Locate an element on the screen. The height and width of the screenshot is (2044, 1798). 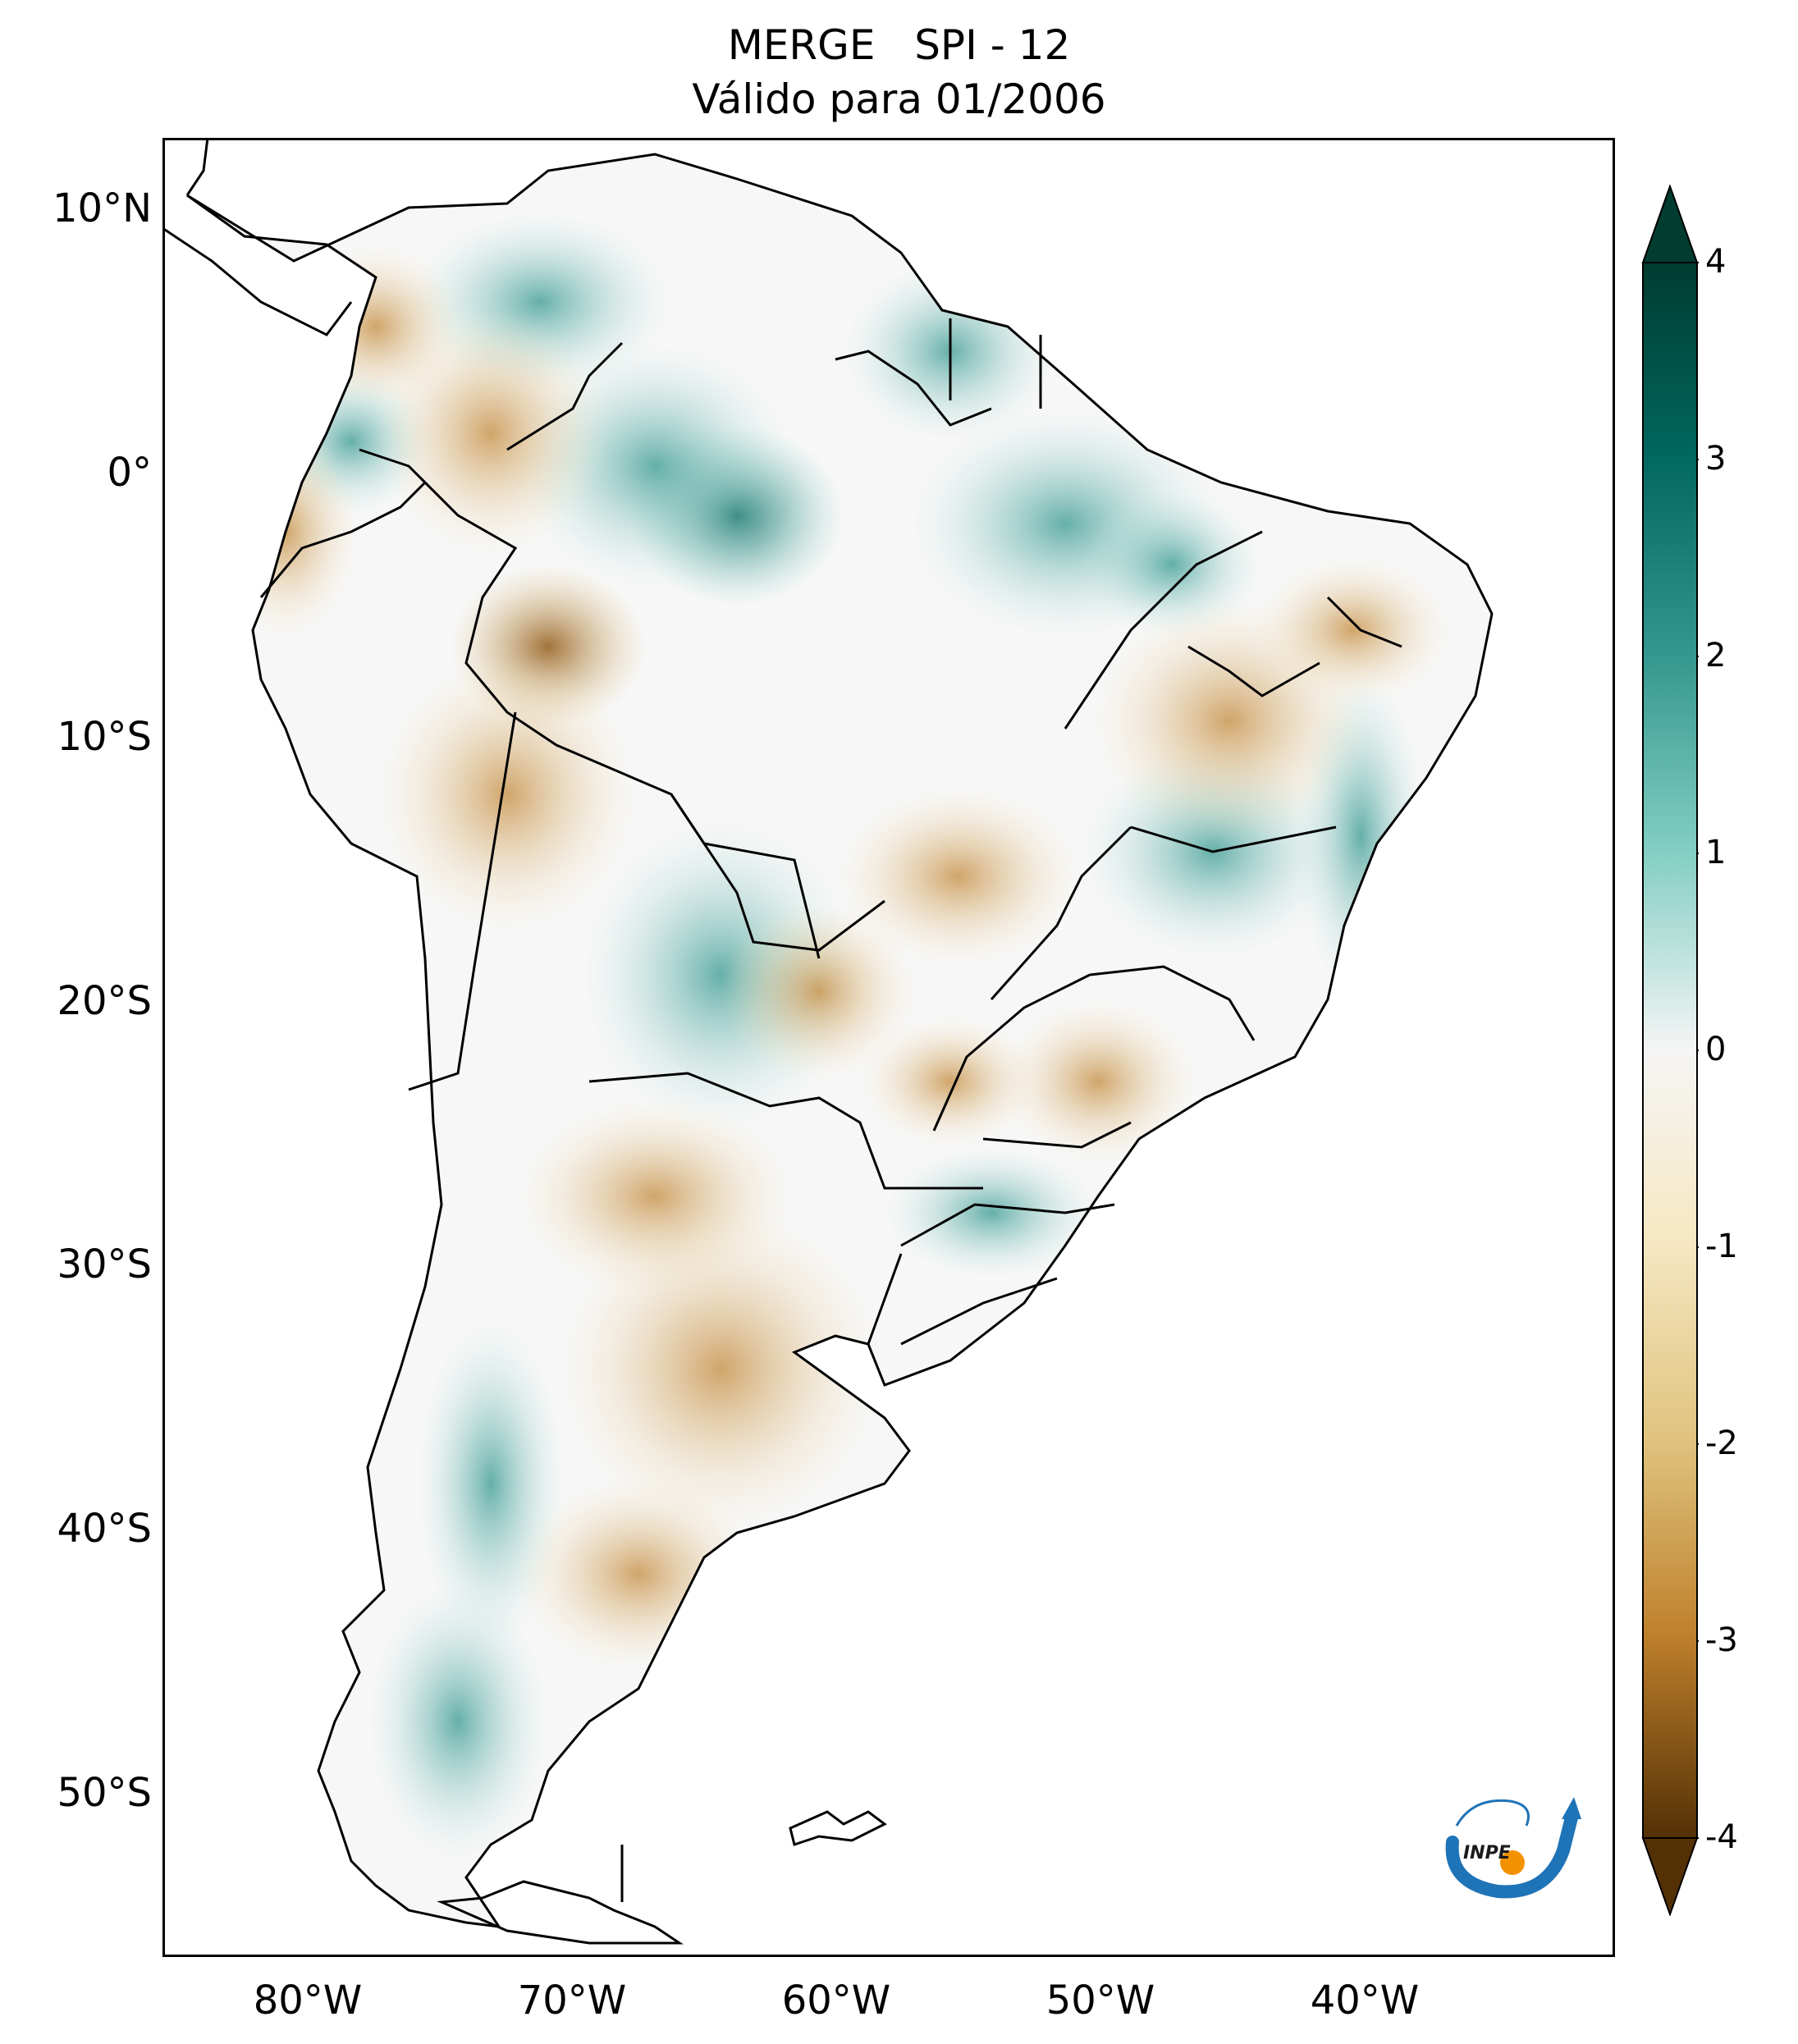
colorbar-tick-2: 2 is located at coordinates (1716, 655).